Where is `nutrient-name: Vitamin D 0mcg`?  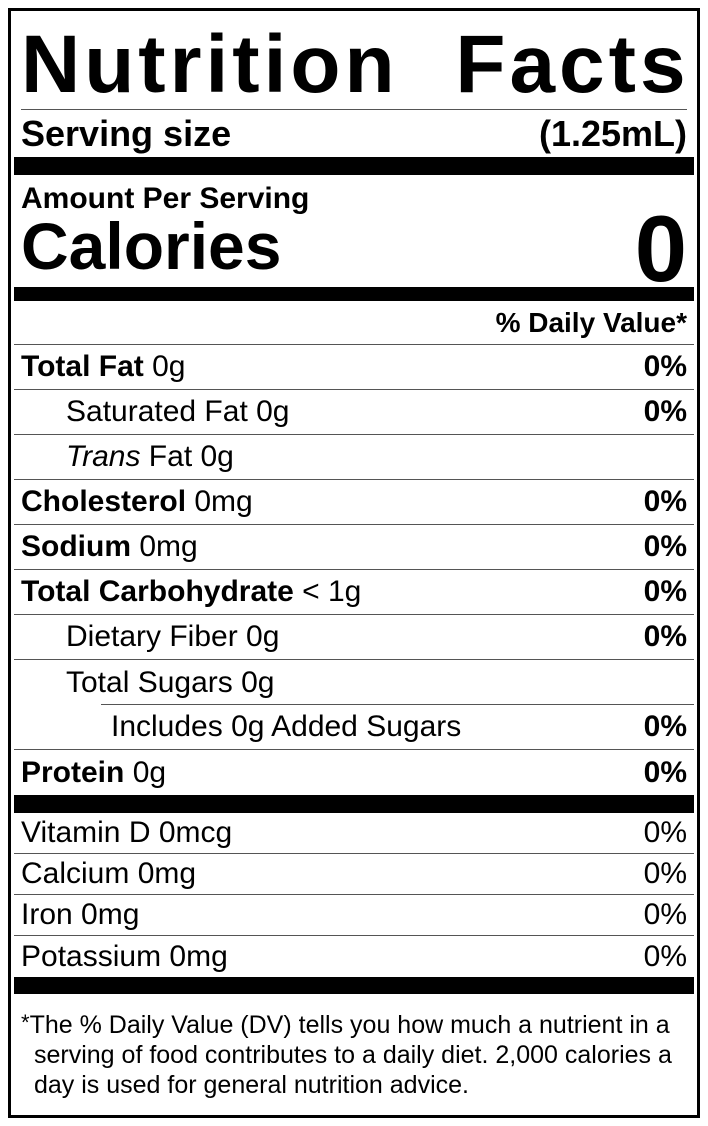 nutrient-name: Vitamin D 0mcg is located at coordinates (127, 832).